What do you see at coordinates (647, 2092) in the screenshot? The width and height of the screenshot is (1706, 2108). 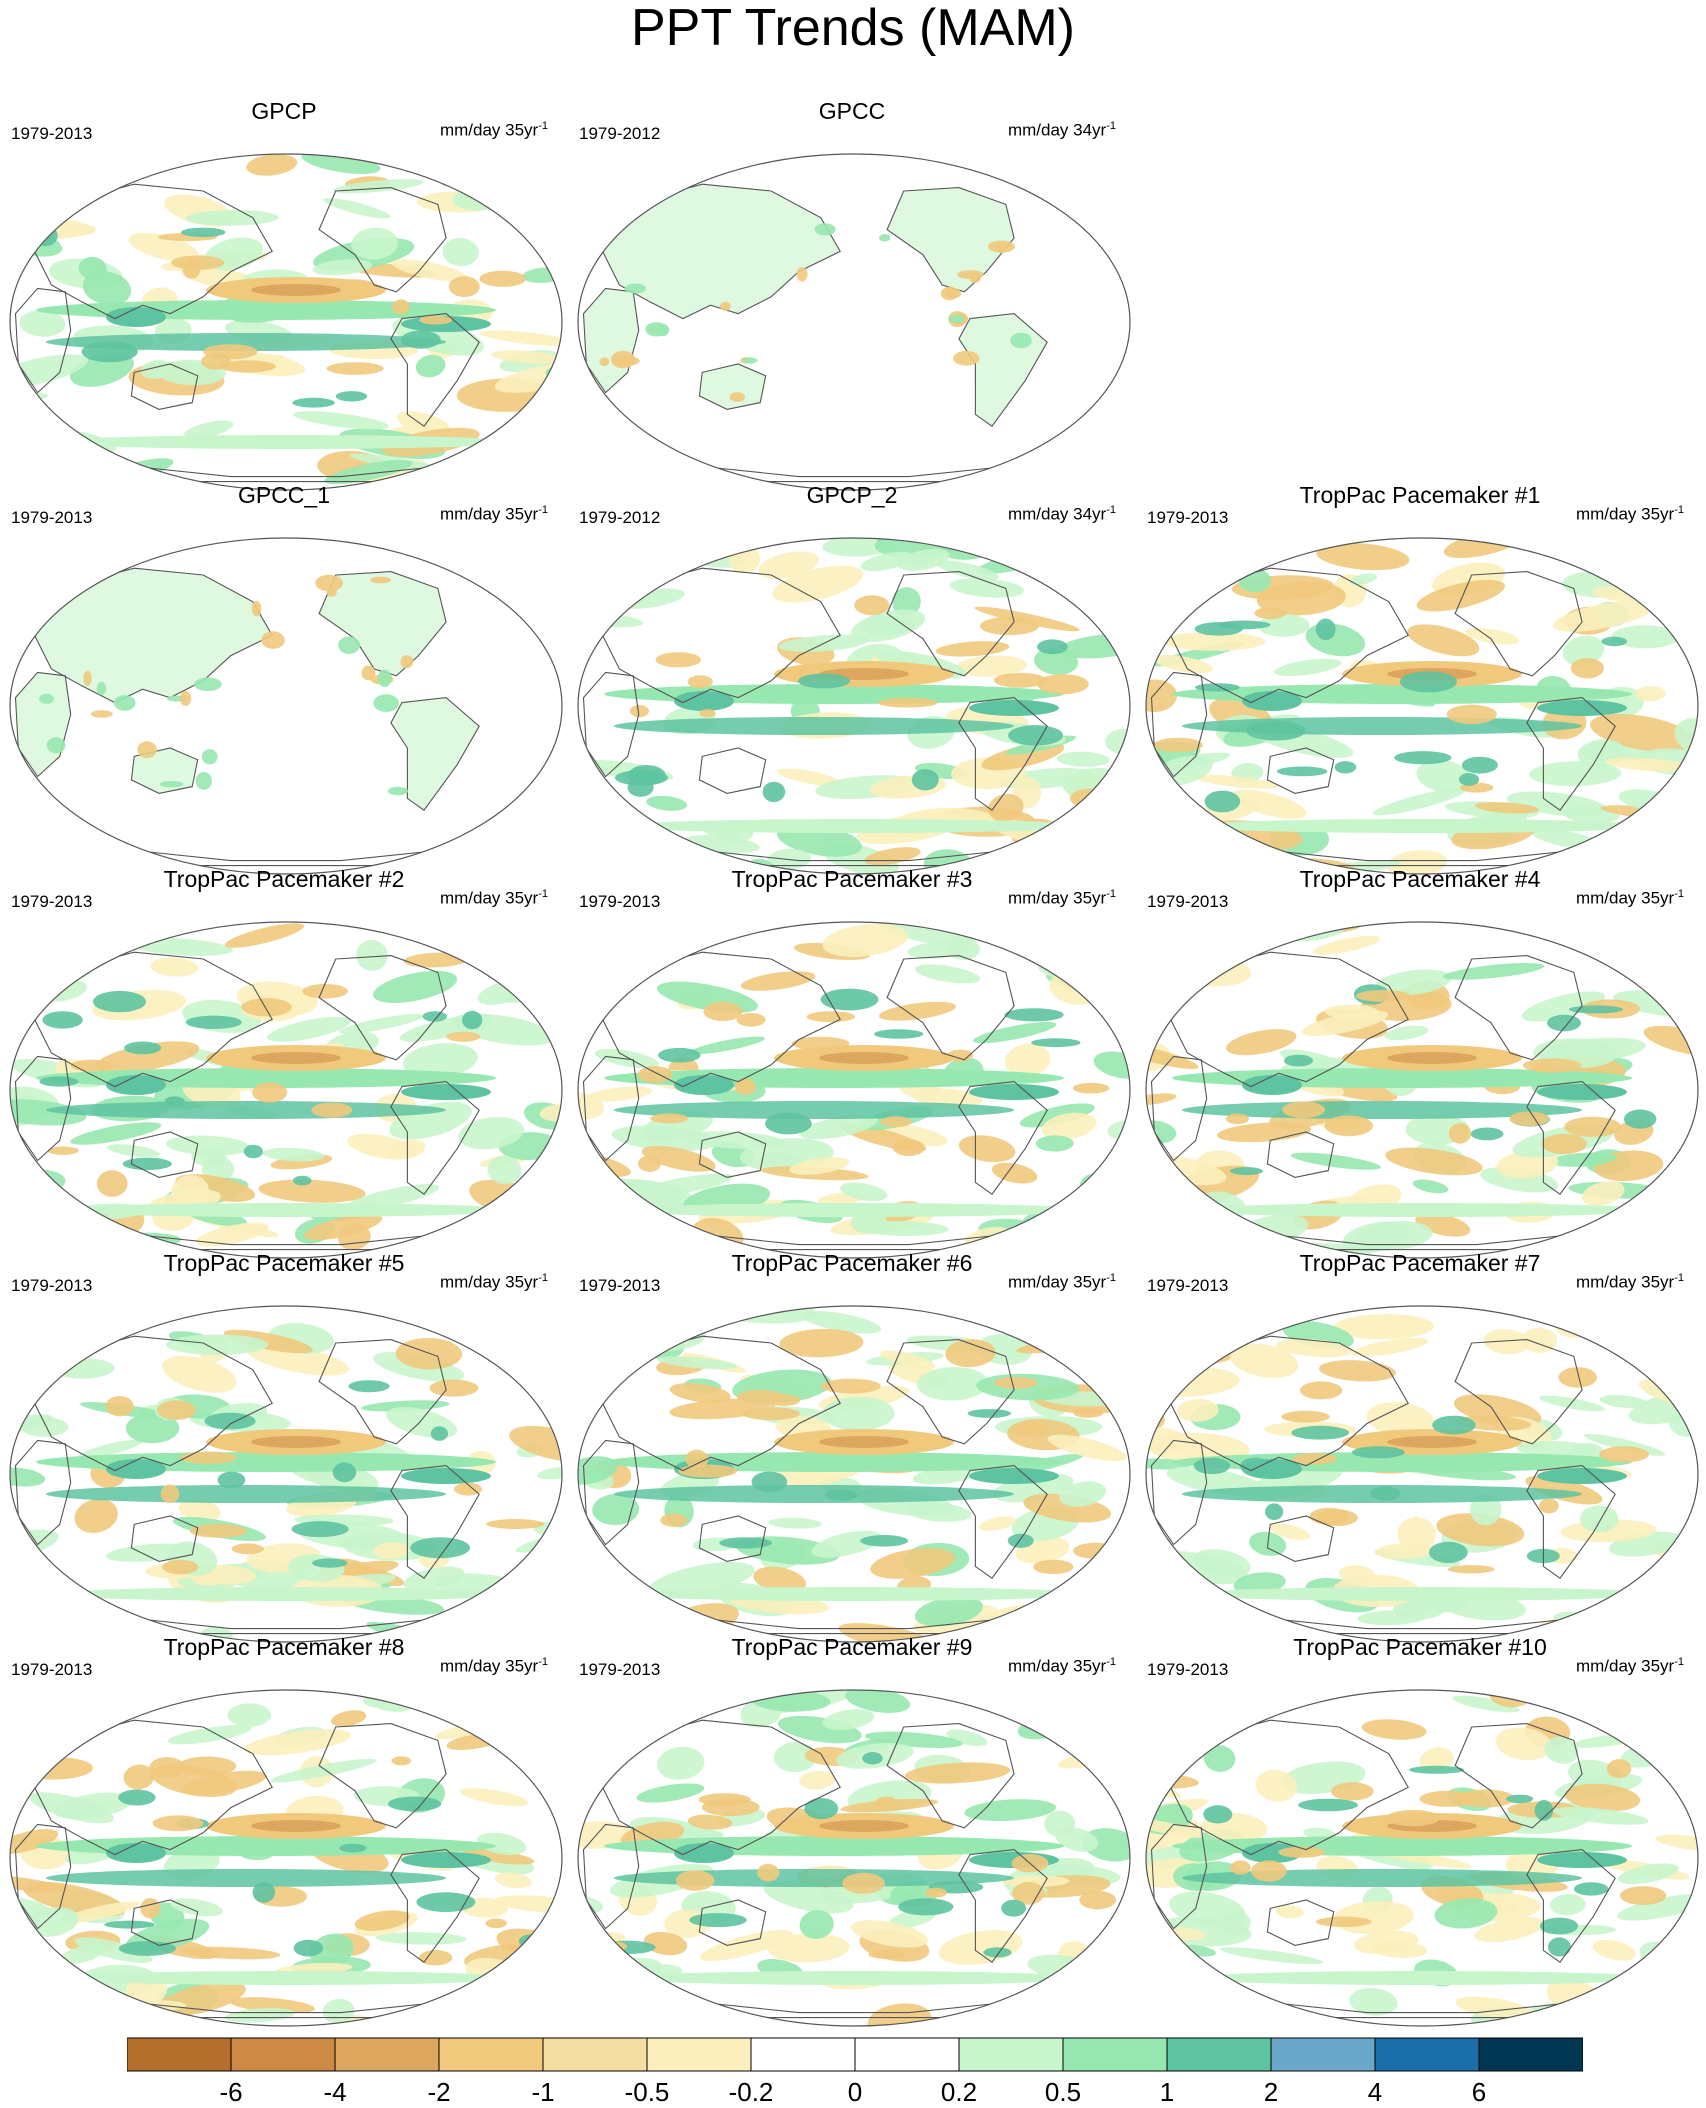 I see `colorbar-tick-label: -0.5` at bounding box center [647, 2092].